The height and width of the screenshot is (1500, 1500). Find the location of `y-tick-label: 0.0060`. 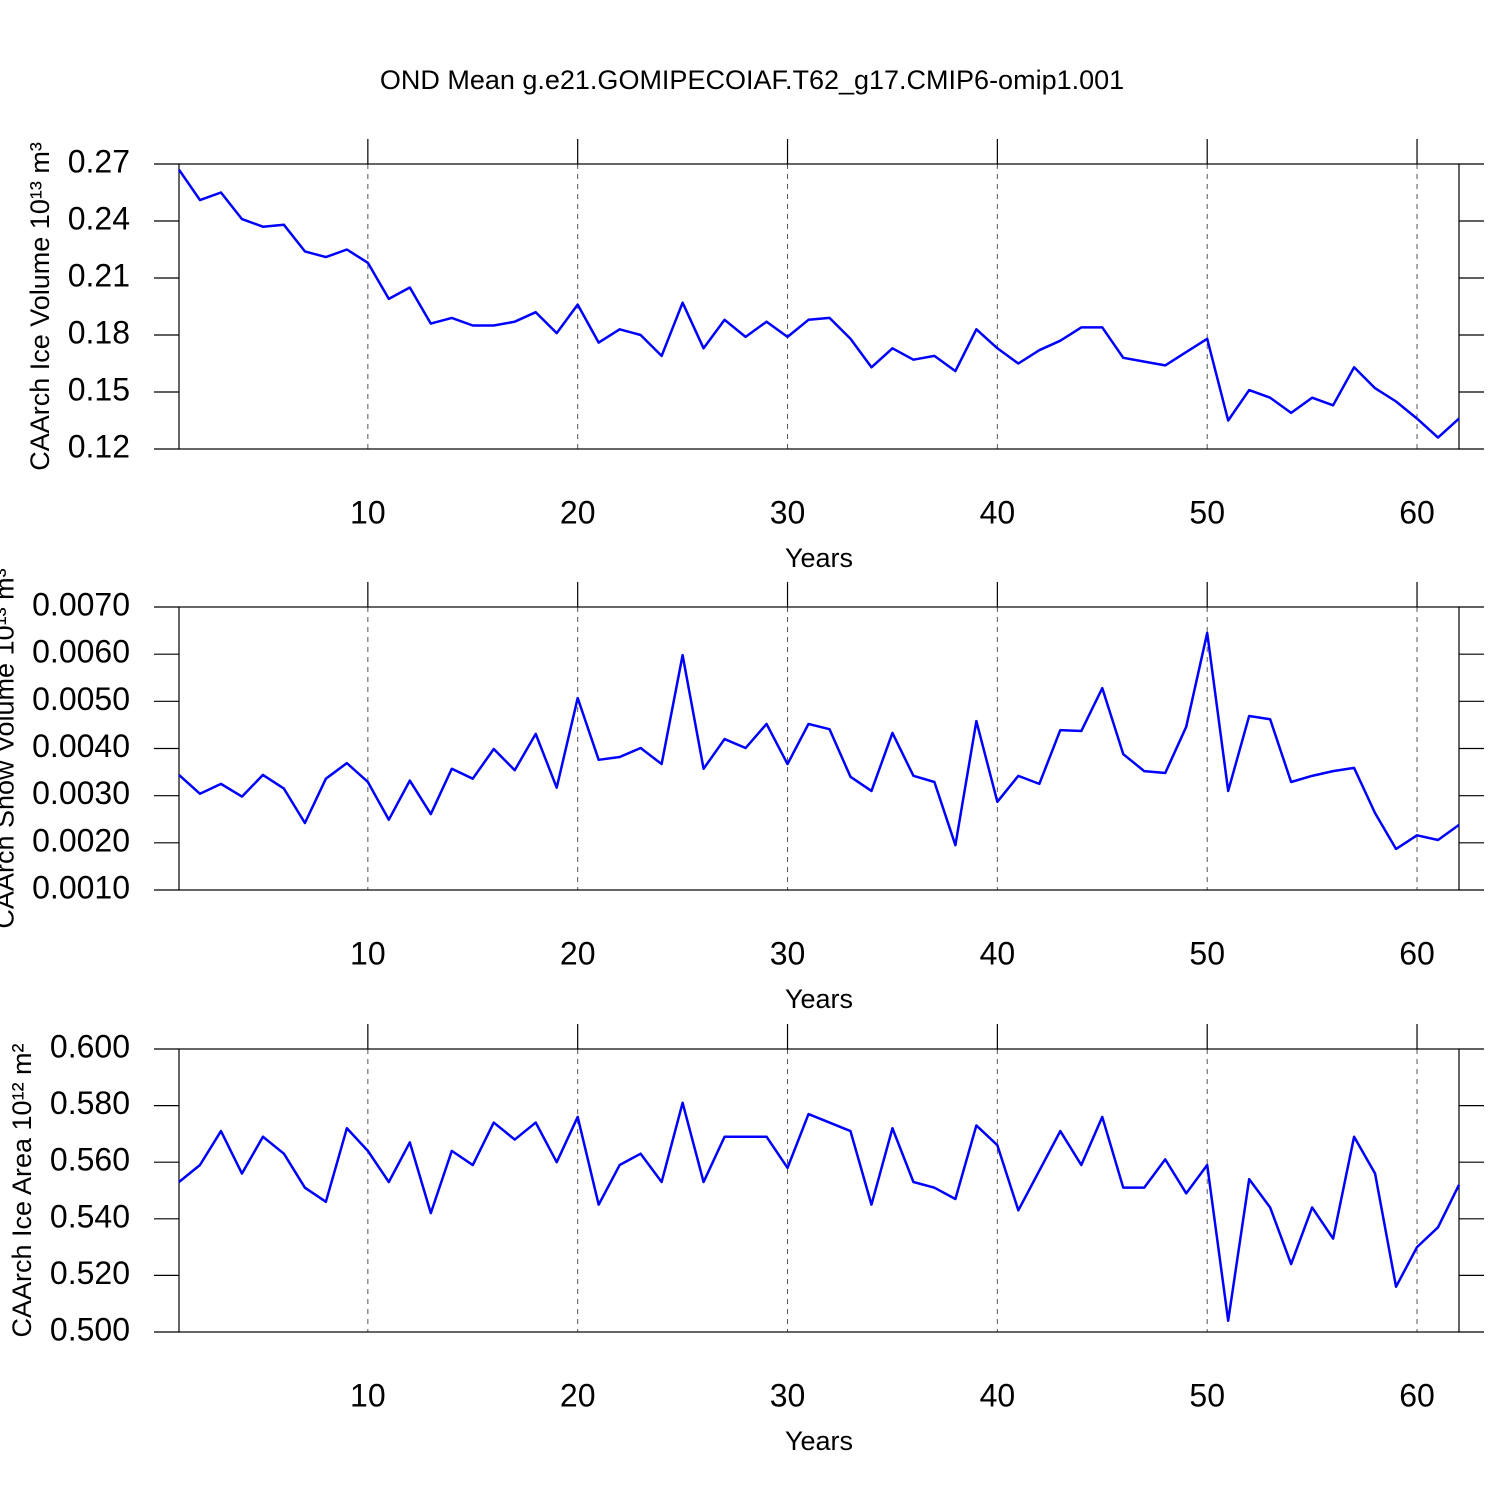

y-tick-label: 0.0060 is located at coordinates (81, 652).